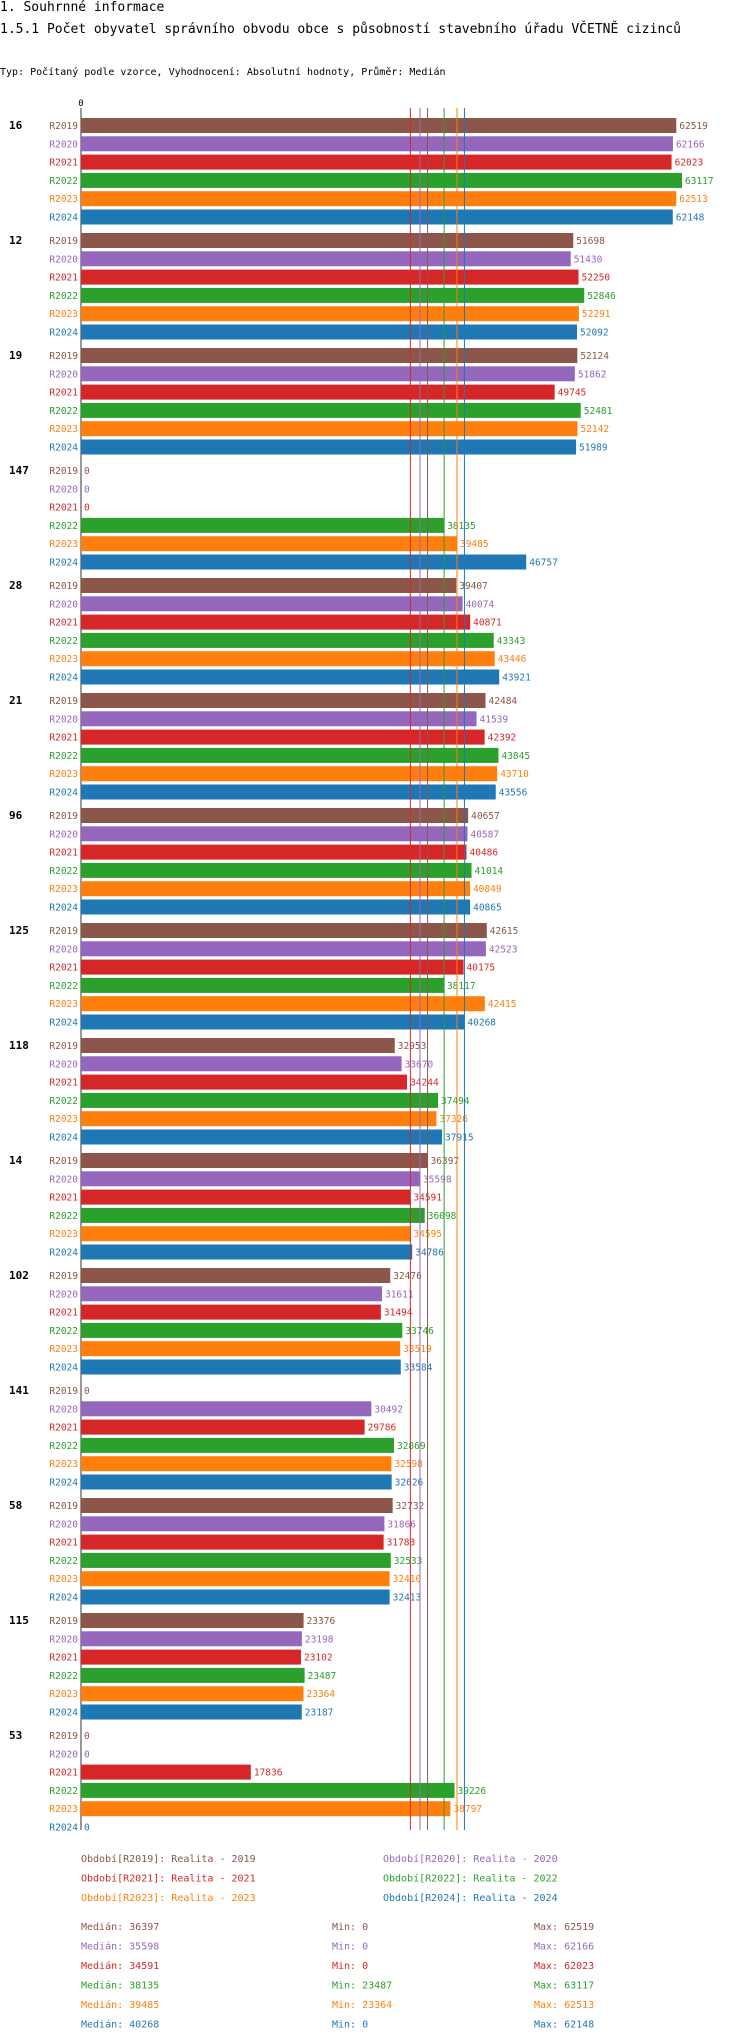 This screenshot has width=750, height=2034. What do you see at coordinates (417, 1349) in the screenshot?
I see `bar-value-label: 33519` at bounding box center [417, 1349].